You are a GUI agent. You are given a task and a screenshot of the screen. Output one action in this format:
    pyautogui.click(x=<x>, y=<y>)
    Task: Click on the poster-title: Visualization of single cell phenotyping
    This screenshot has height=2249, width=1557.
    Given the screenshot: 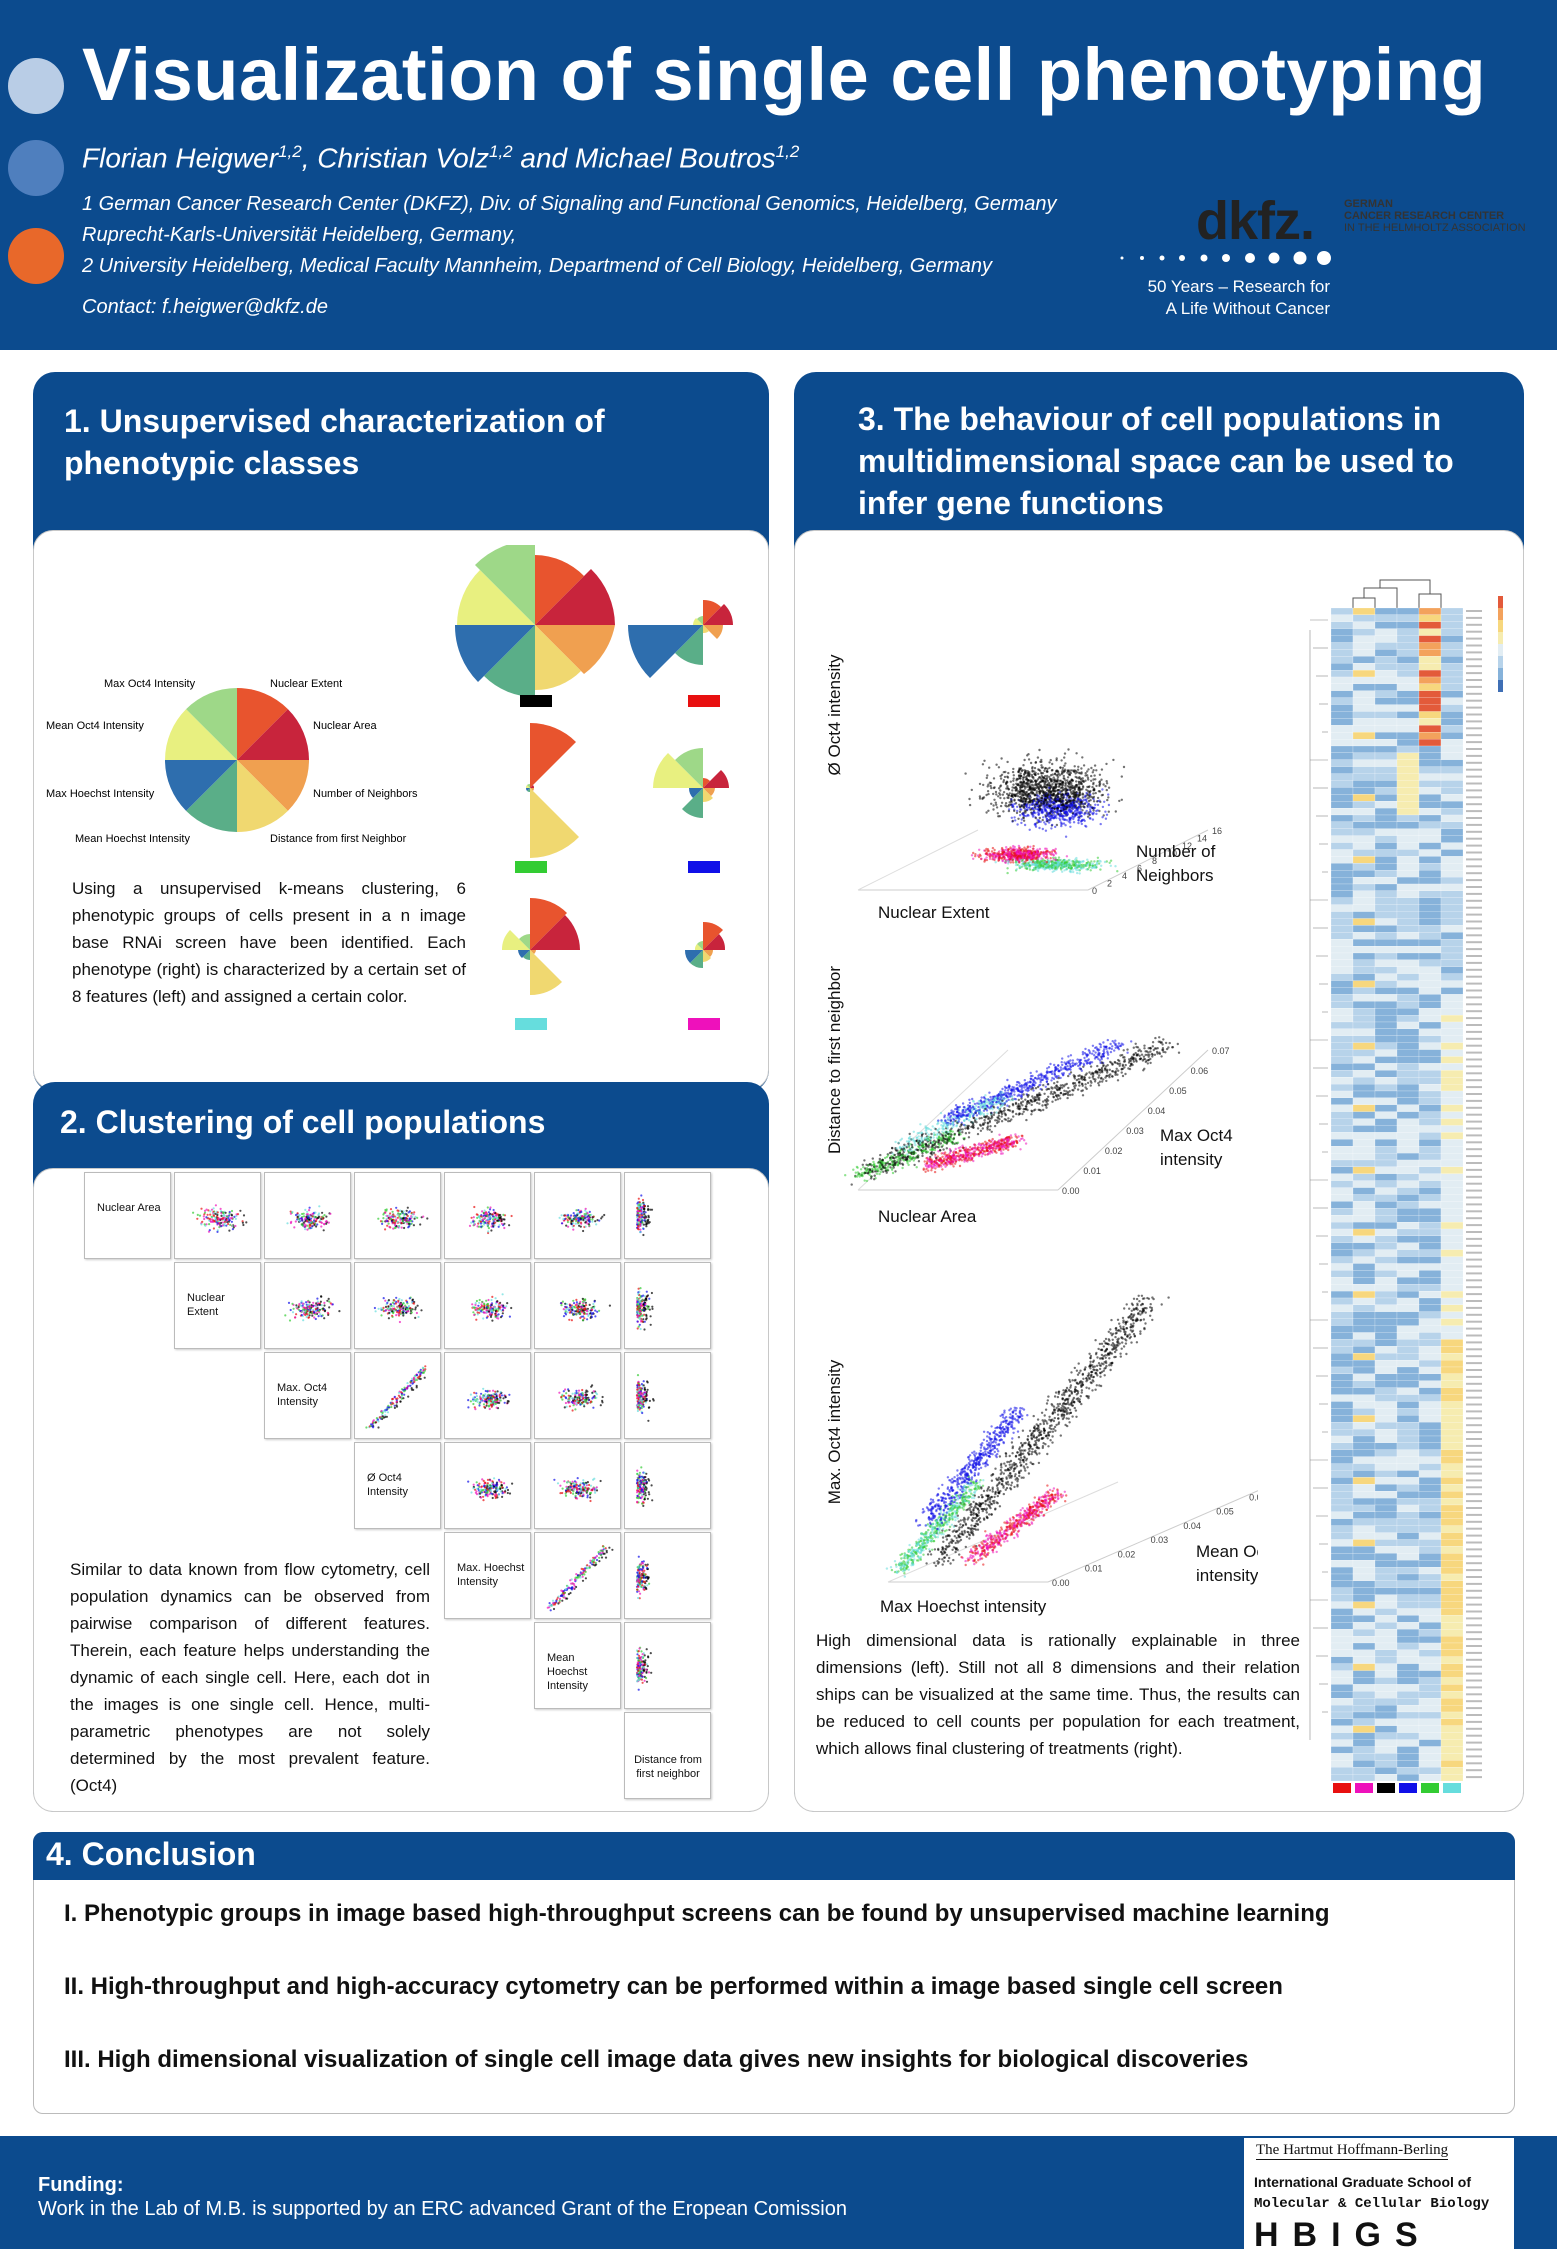 What is the action you would take?
    pyautogui.click(x=784, y=74)
    